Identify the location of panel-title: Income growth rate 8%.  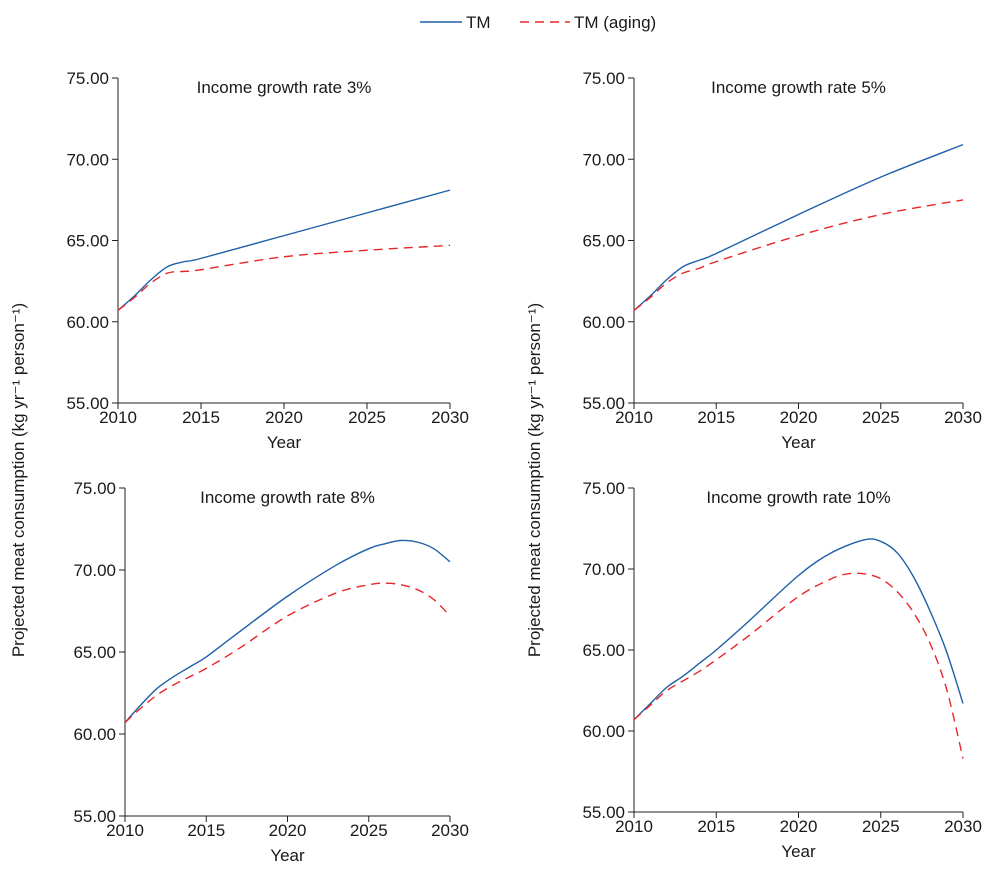
(287, 497).